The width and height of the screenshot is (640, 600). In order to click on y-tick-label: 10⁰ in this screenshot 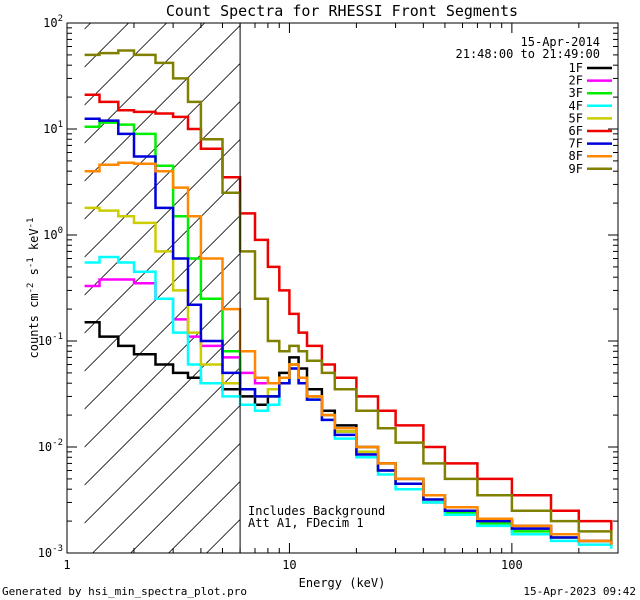, I will do `click(53, 234)`.